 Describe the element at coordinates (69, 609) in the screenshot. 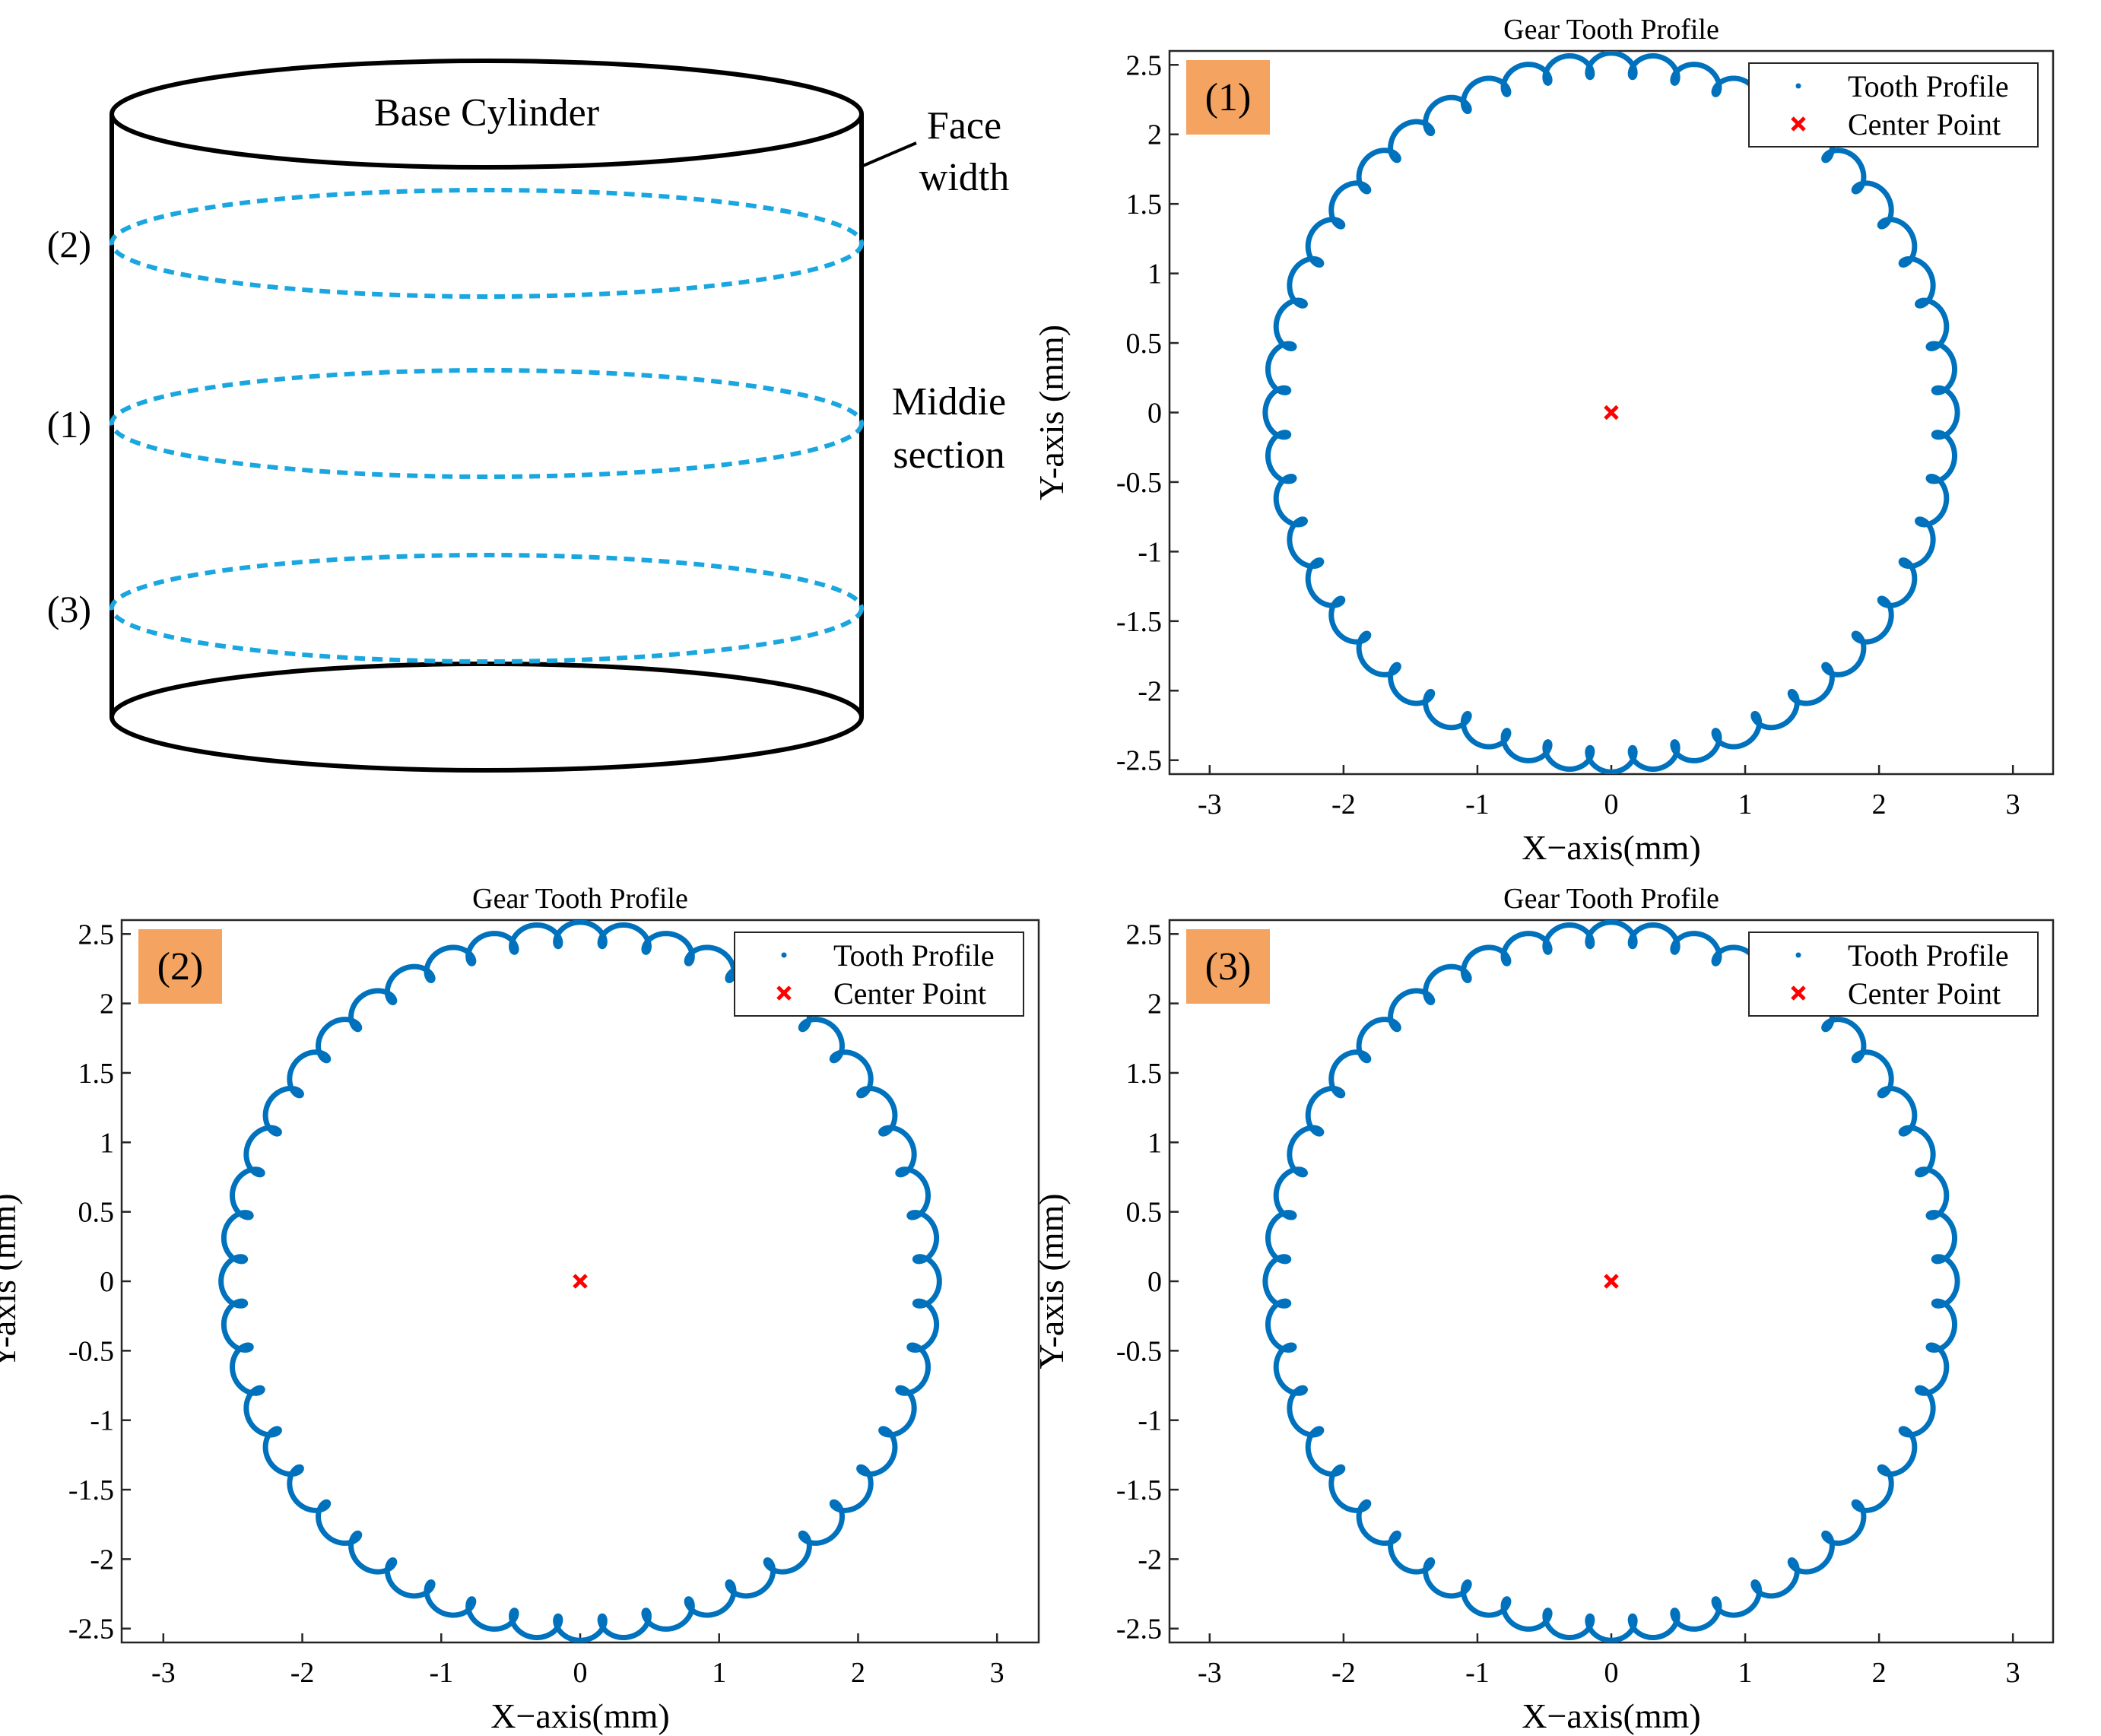

I see `section-label-3: (3)` at that location.